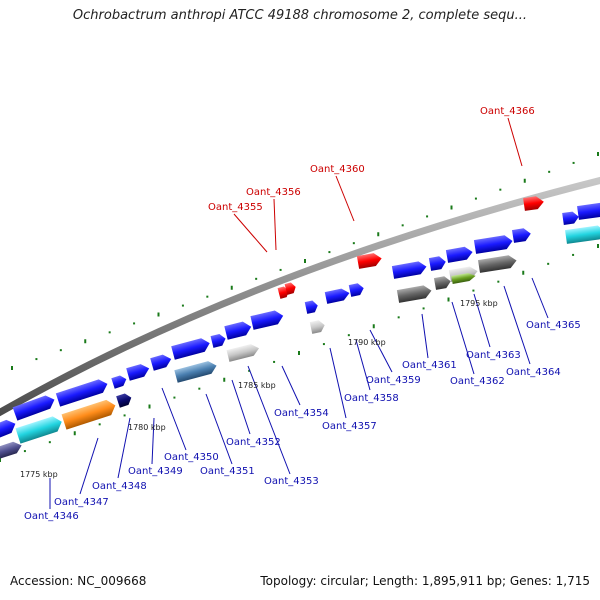 The image size is (600, 600). Describe the element at coordinates (78, 581) in the screenshot. I see `accession-text: Accession: NC_009668` at that location.